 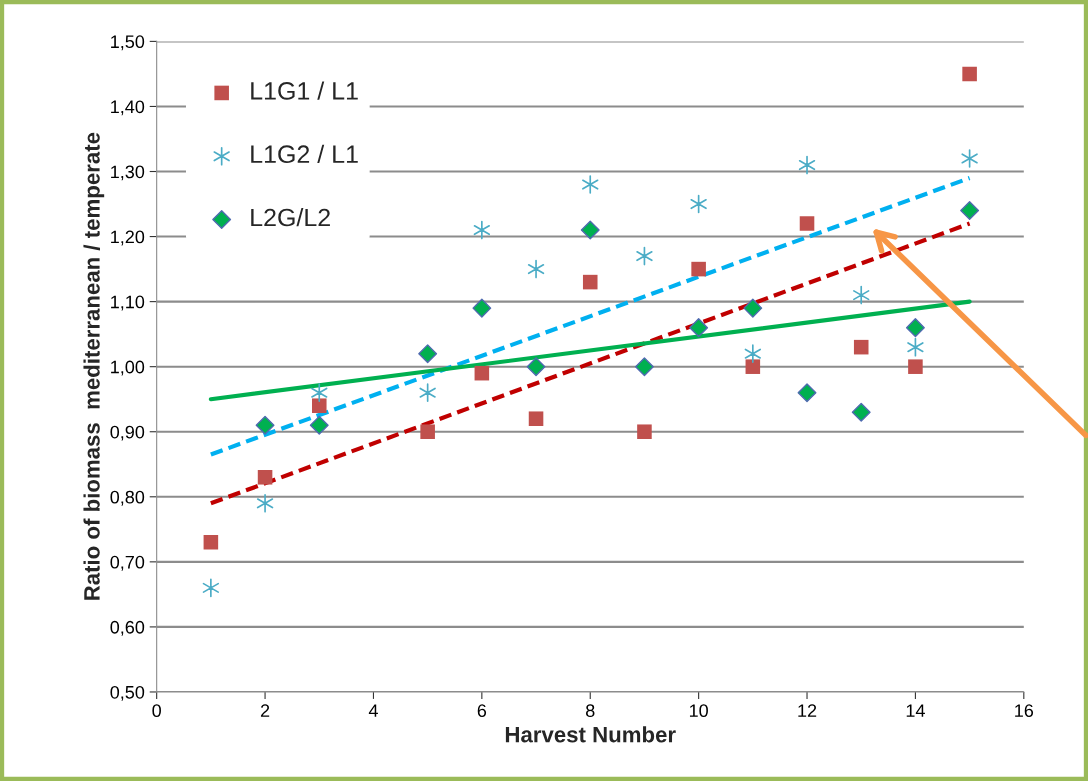 What do you see at coordinates (94, 366) in the screenshot?
I see `y-axis-title: Ratio of biomass mediterranean / temperate` at bounding box center [94, 366].